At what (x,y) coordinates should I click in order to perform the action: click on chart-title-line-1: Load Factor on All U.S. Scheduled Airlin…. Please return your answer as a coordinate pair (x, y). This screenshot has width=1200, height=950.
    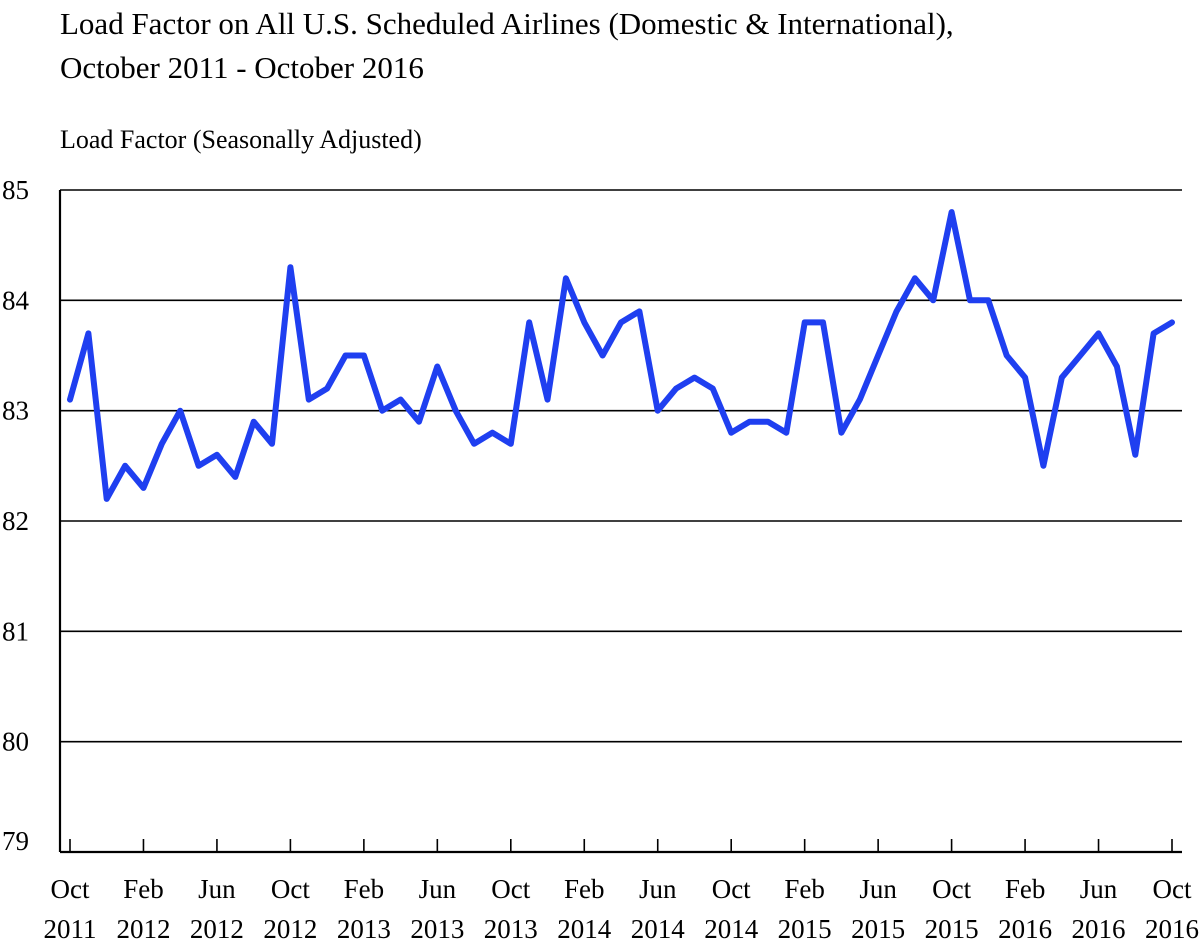
    Looking at the image, I should click on (507, 23).